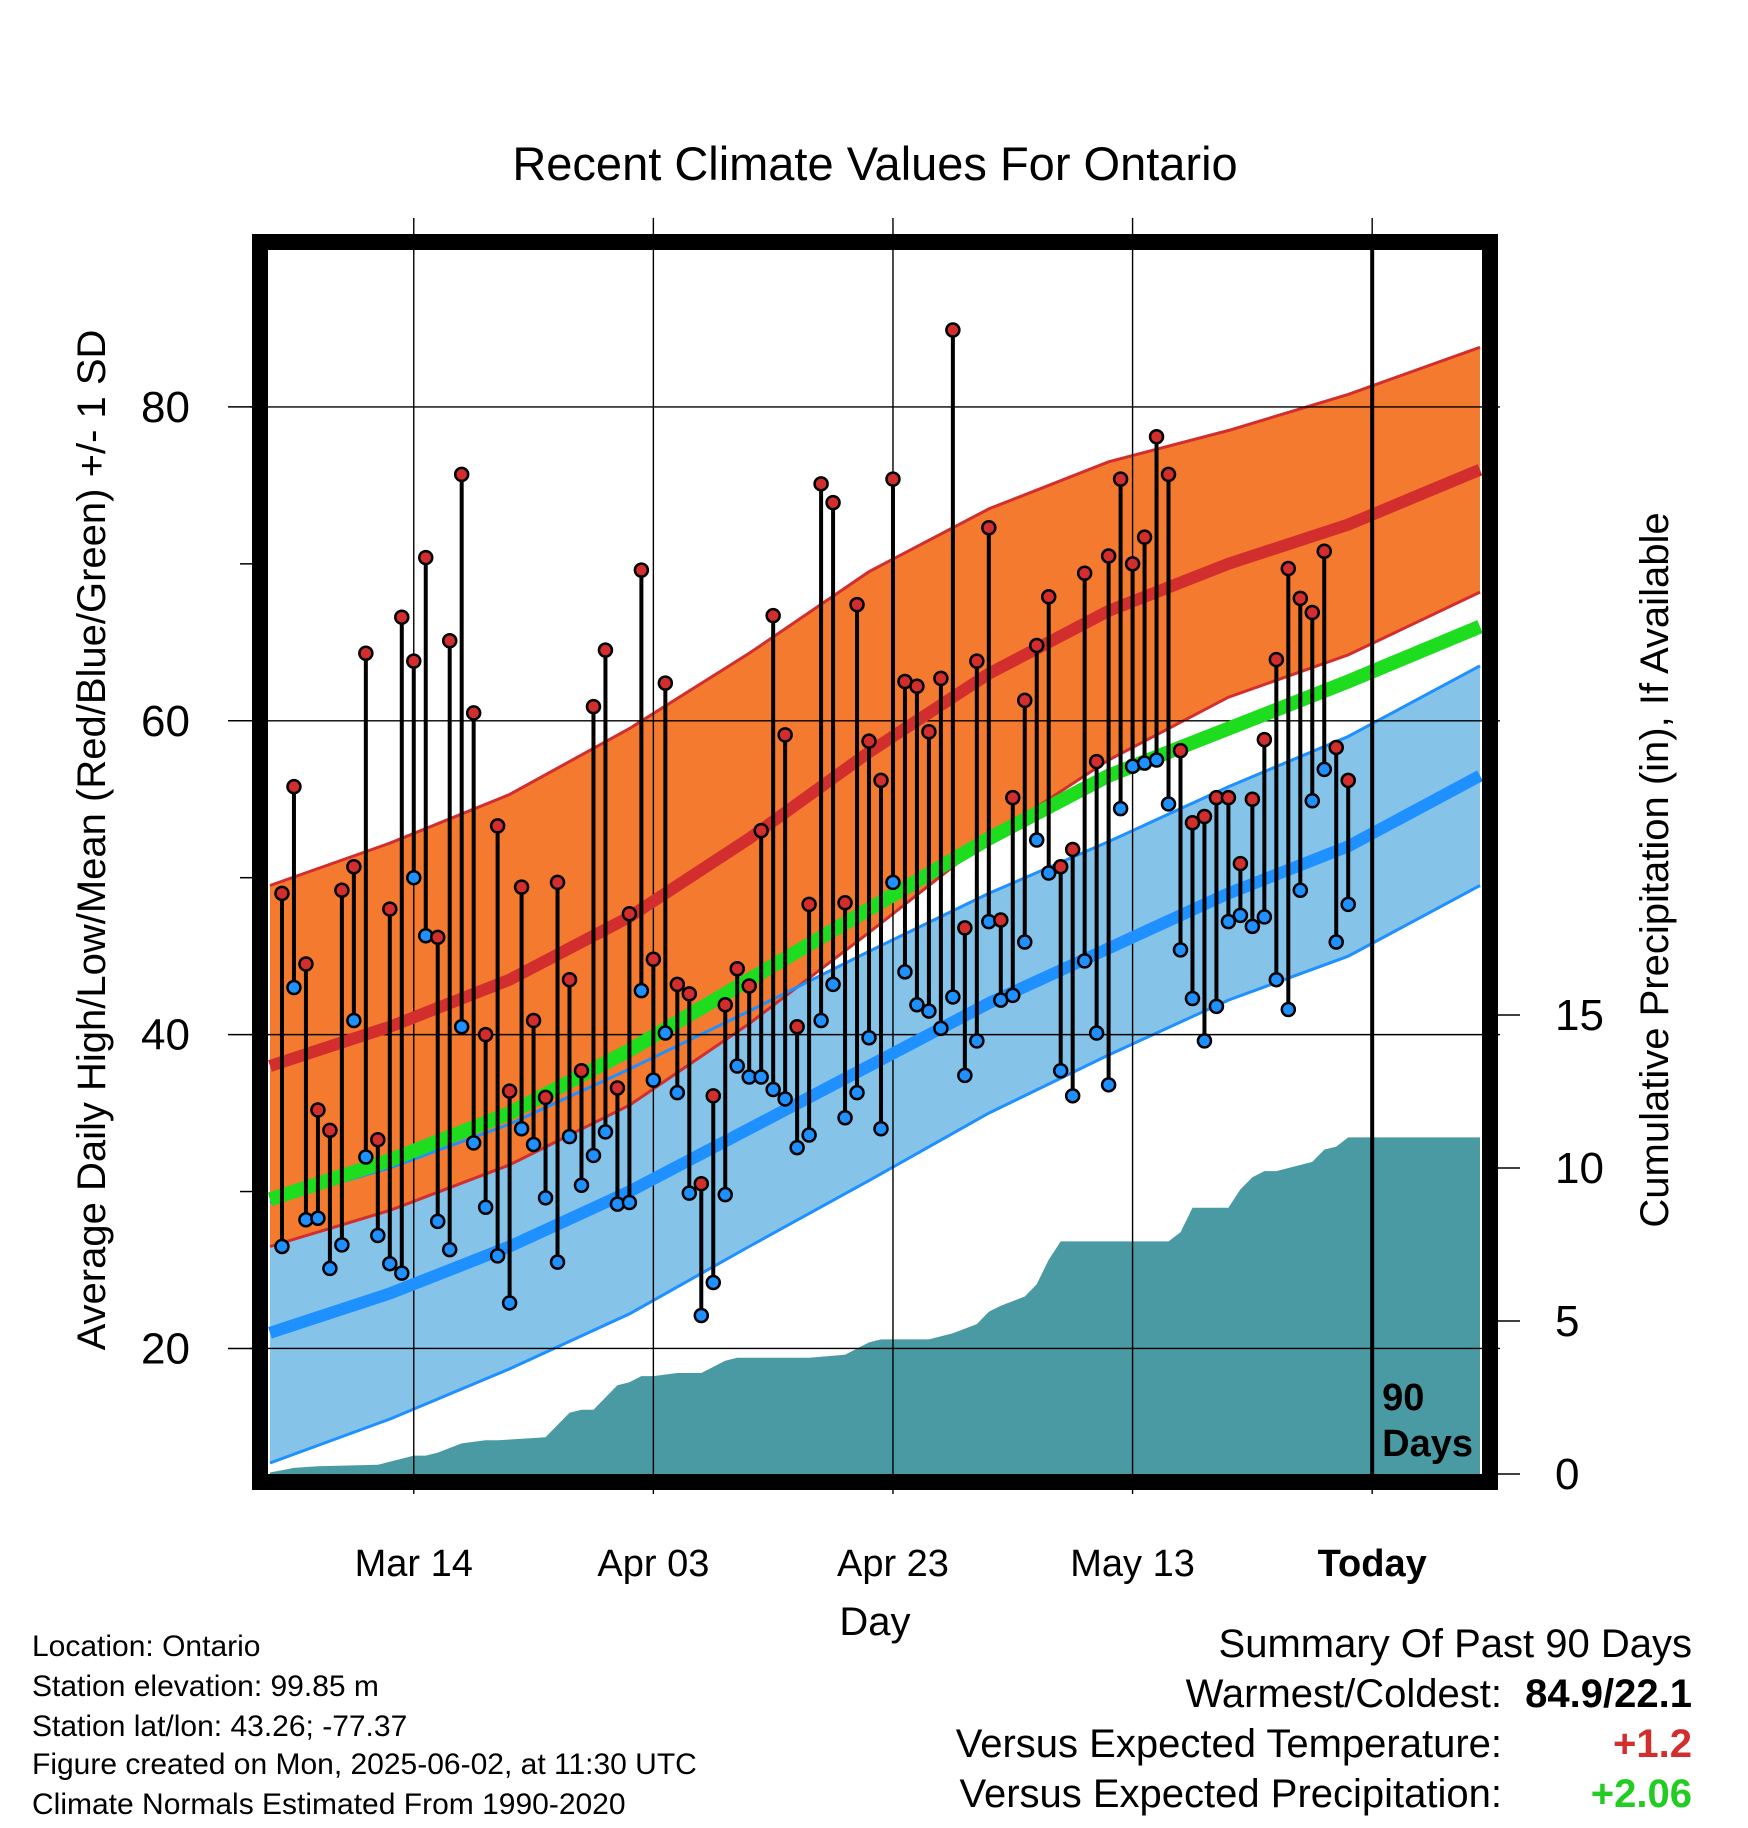 This screenshot has height=1828, width=1748. What do you see at coordinates (1641, 1794) in the screenshot?
I see `summary-precip-value: +2.06` at bounding box center [1641, 1794].